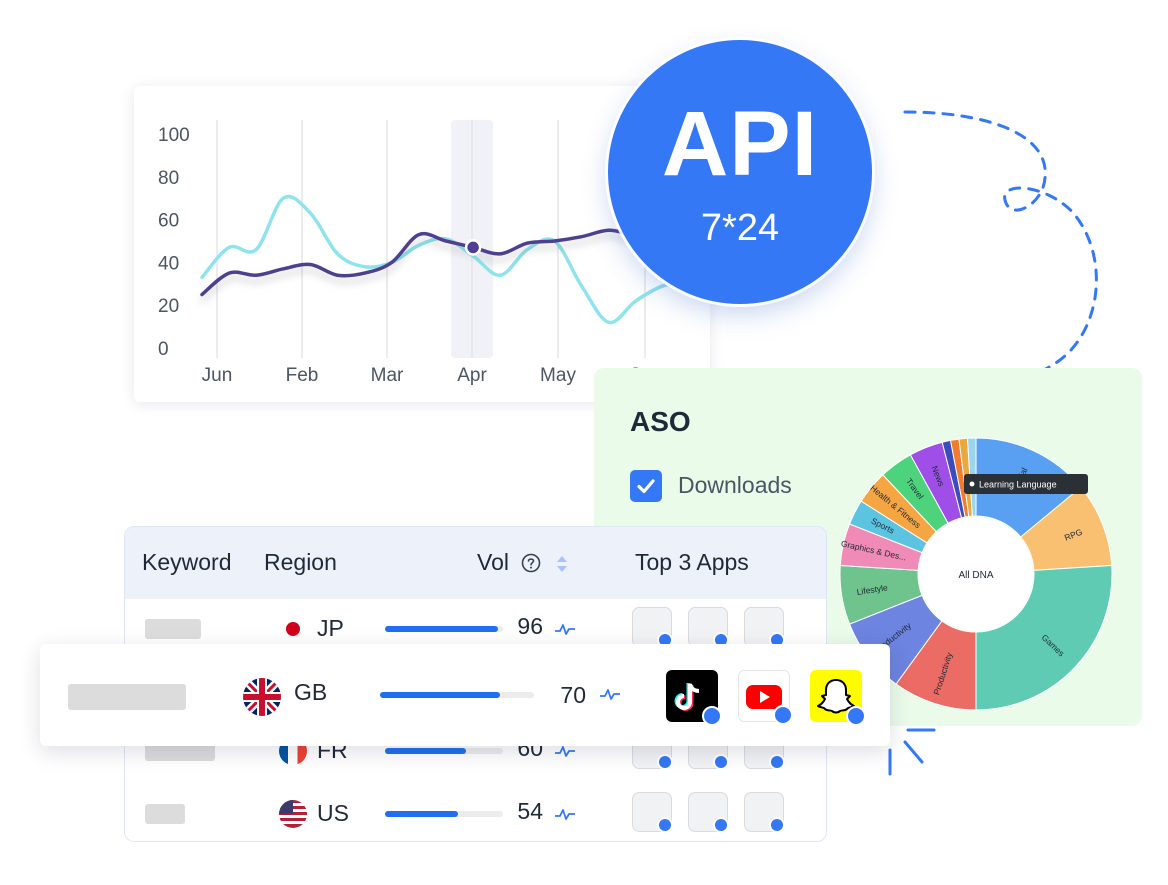 Image resolution: width=1168 pixels, height=885 pixels. Describe the element at coordinates (1044, 637) in the screenshot. I see `donut-segment` at that location.